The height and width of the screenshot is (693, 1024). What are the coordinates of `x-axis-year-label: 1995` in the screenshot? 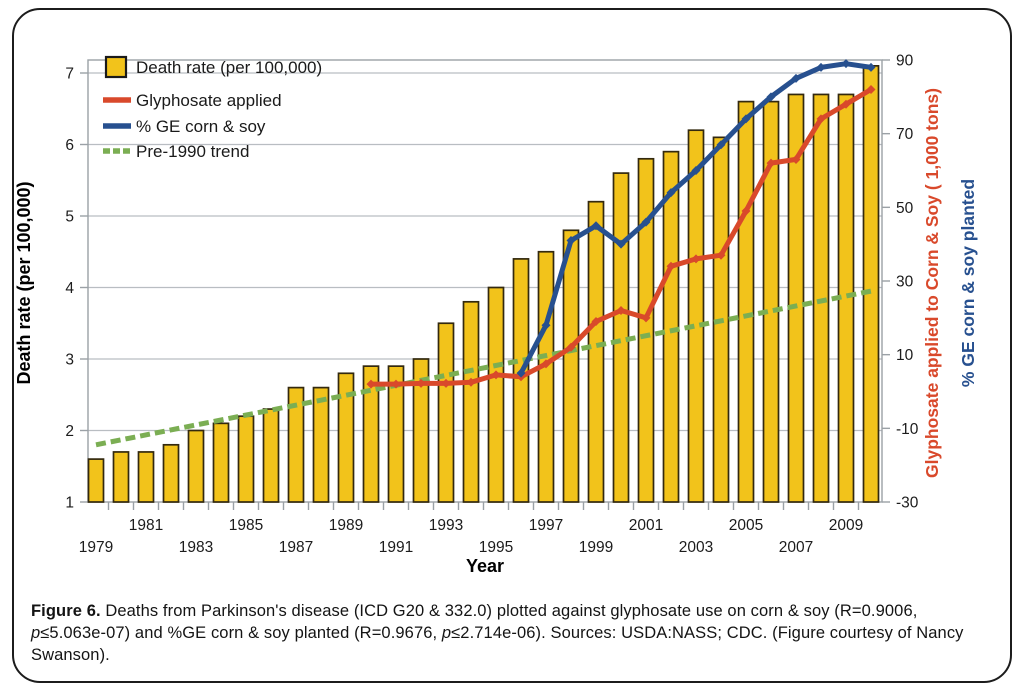 It's located at (496, 547).